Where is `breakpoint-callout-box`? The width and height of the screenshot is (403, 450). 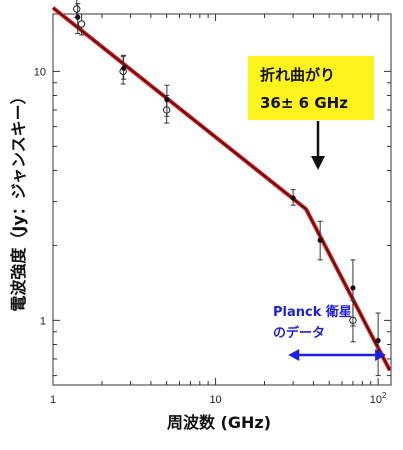
breakpoint-callout-box is located at coordinates (311, 88).